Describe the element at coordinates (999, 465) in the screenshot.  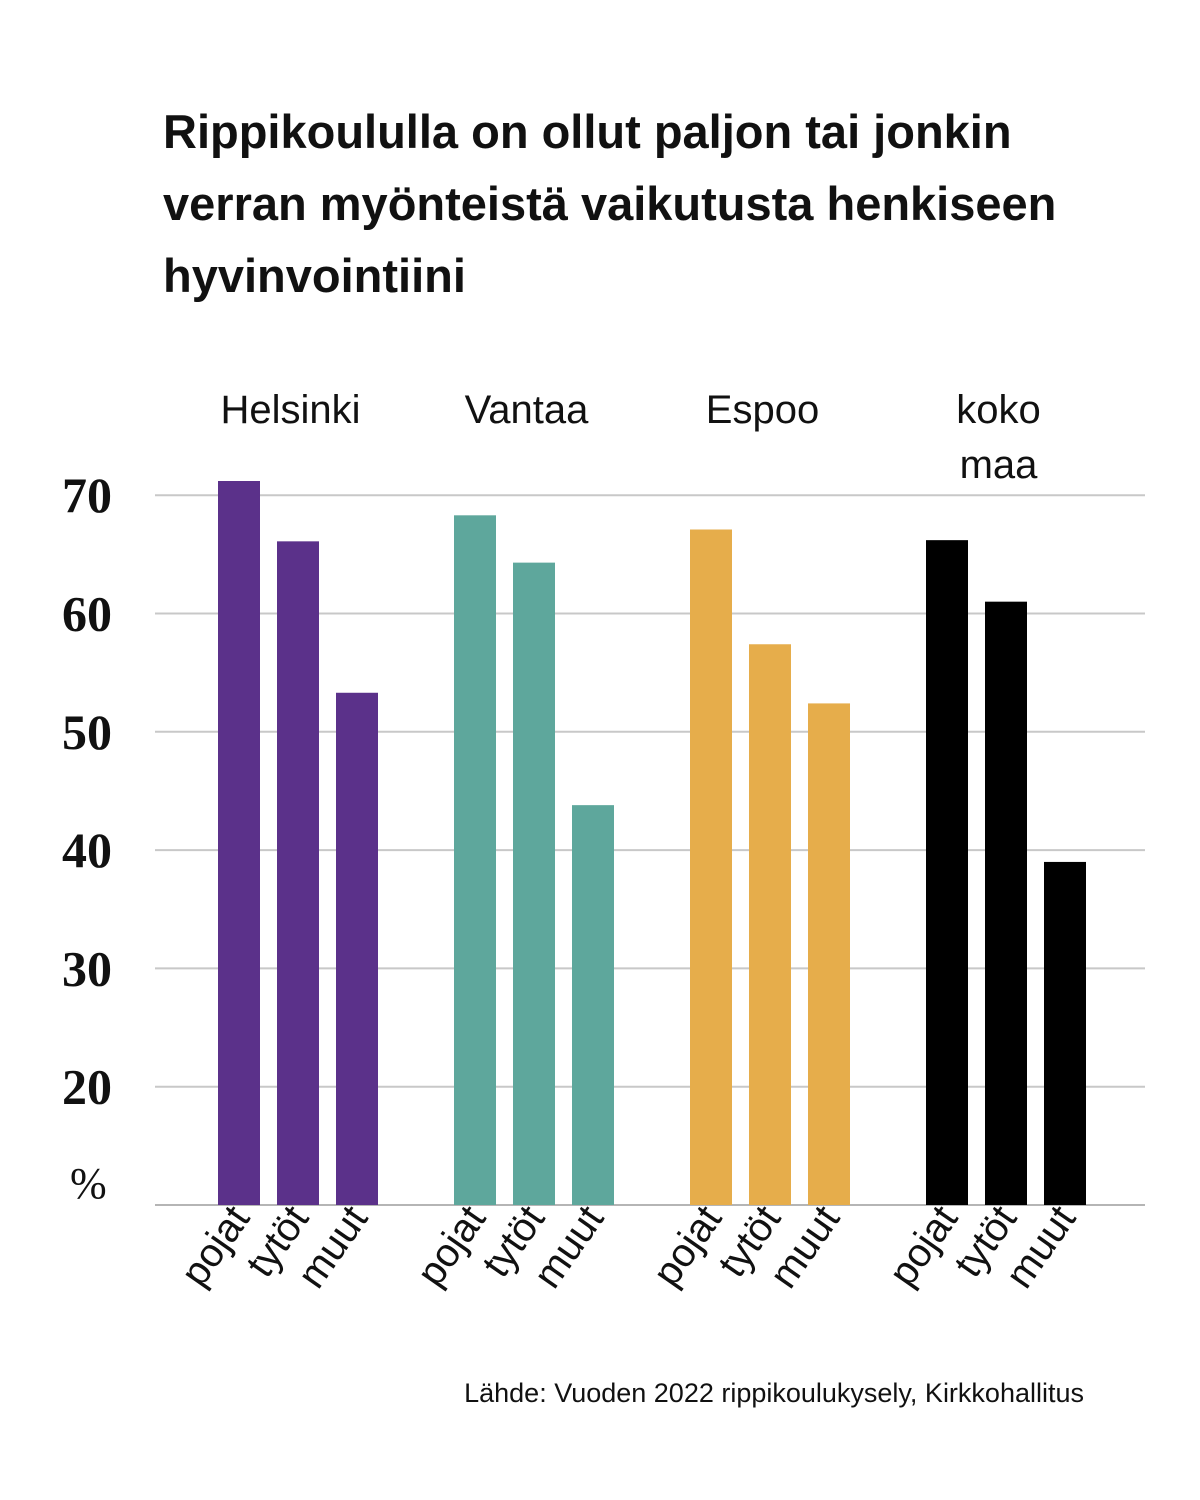
I see `group-label: maa` at that location.